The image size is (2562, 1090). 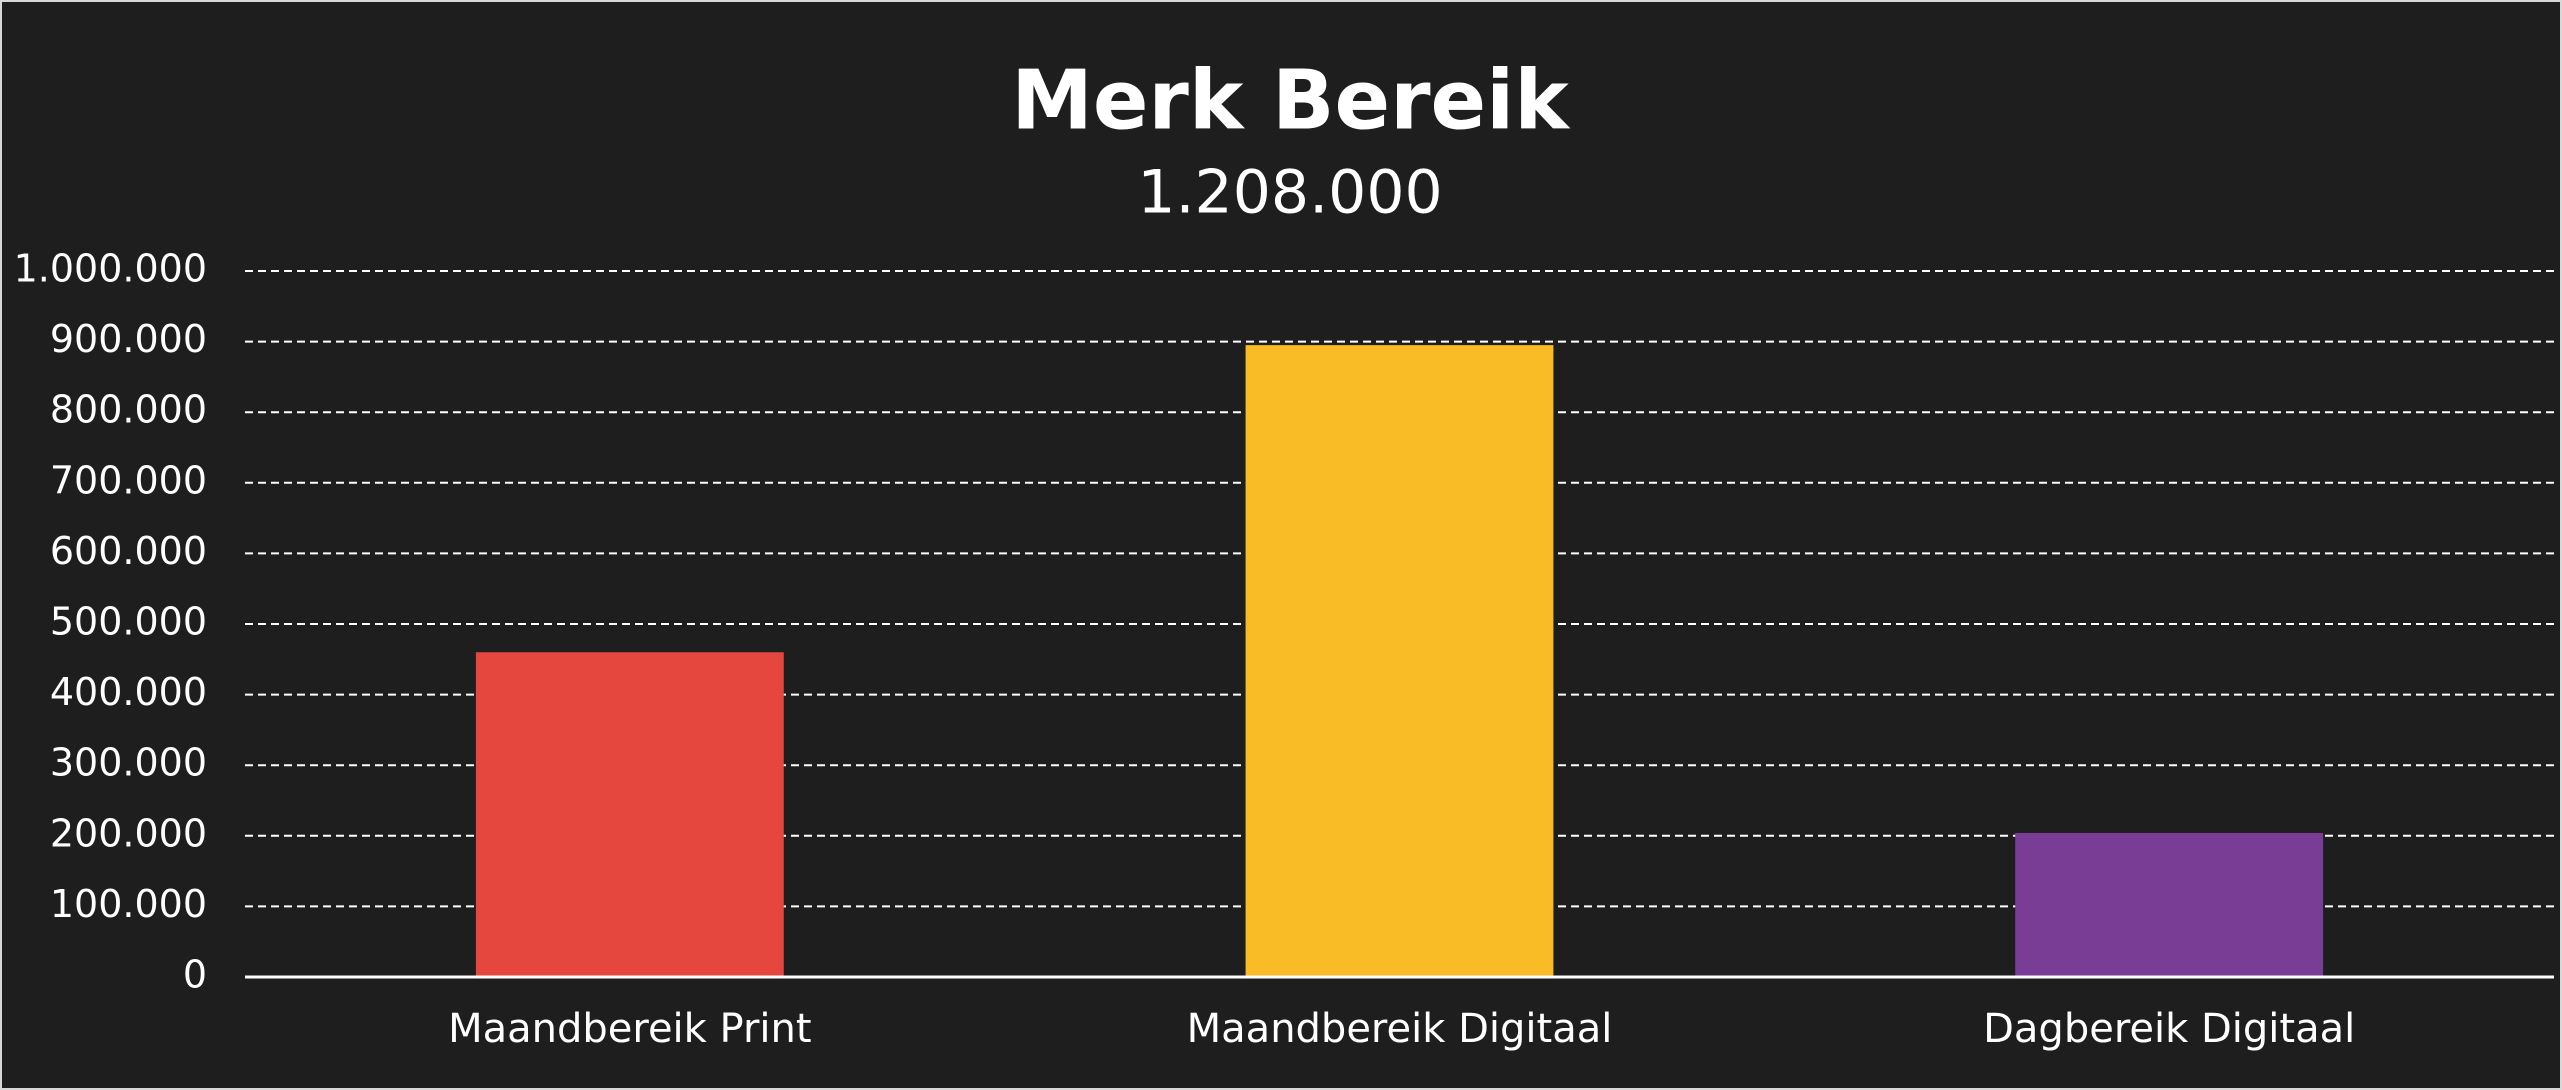 I want to click on y-tick-label: 0, so click(x=195, y=975).